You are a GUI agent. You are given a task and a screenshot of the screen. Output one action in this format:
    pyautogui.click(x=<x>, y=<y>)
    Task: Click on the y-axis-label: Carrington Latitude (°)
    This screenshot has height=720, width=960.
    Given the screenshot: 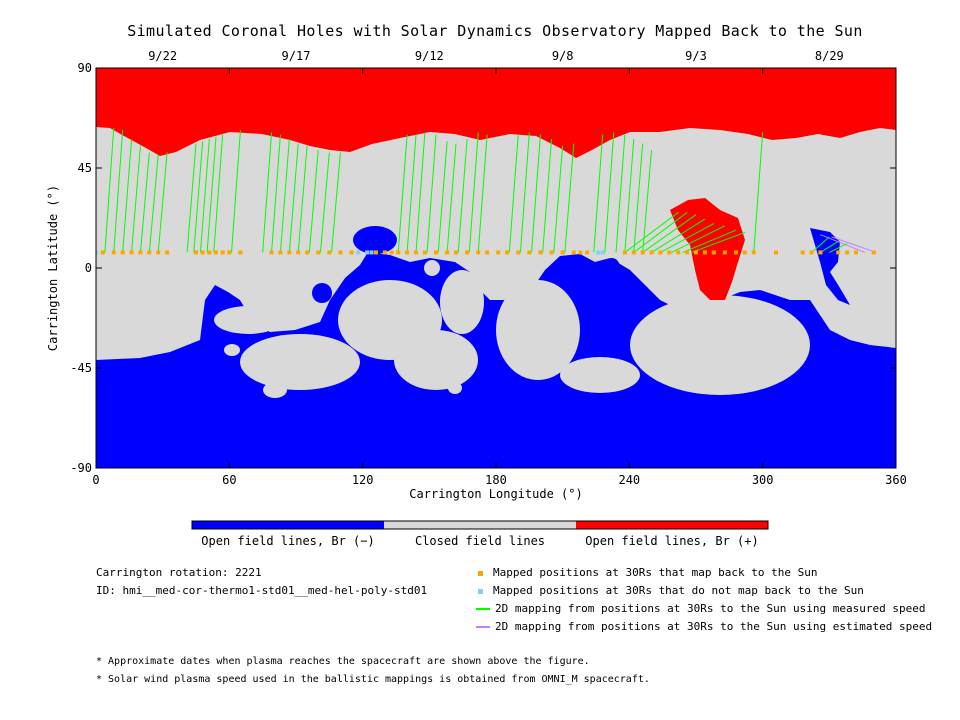 What is the action you would take?
    pyautogui.click(x=53, y=268)
    